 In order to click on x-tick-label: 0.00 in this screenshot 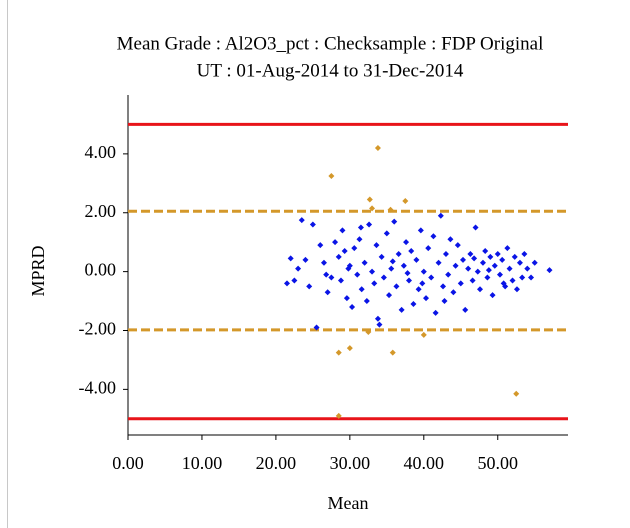, I will do `click(128, 463)`.